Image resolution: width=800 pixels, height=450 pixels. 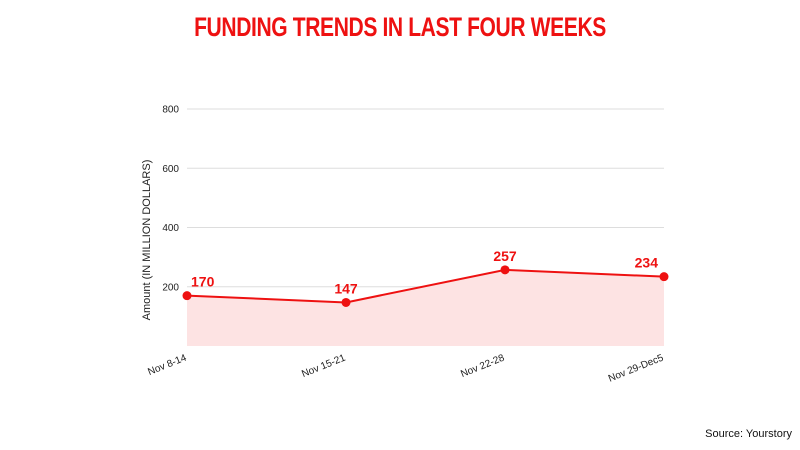 I want to click on area-fill-layer, so click(x=425, y=307).